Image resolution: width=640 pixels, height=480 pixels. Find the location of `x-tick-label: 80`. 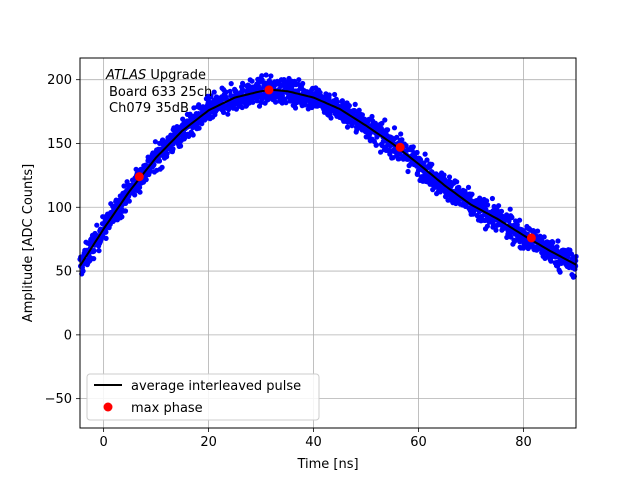

x-tick-label: 80 is located at coordinates (523, 442).